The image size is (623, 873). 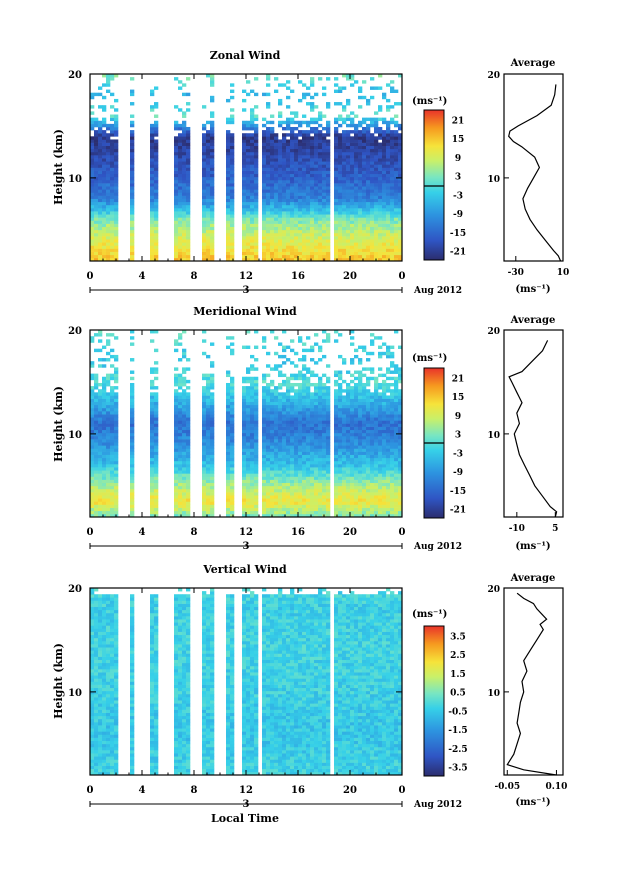 I want to click on heatmap-cell-1902, so click(x=336, y=203).